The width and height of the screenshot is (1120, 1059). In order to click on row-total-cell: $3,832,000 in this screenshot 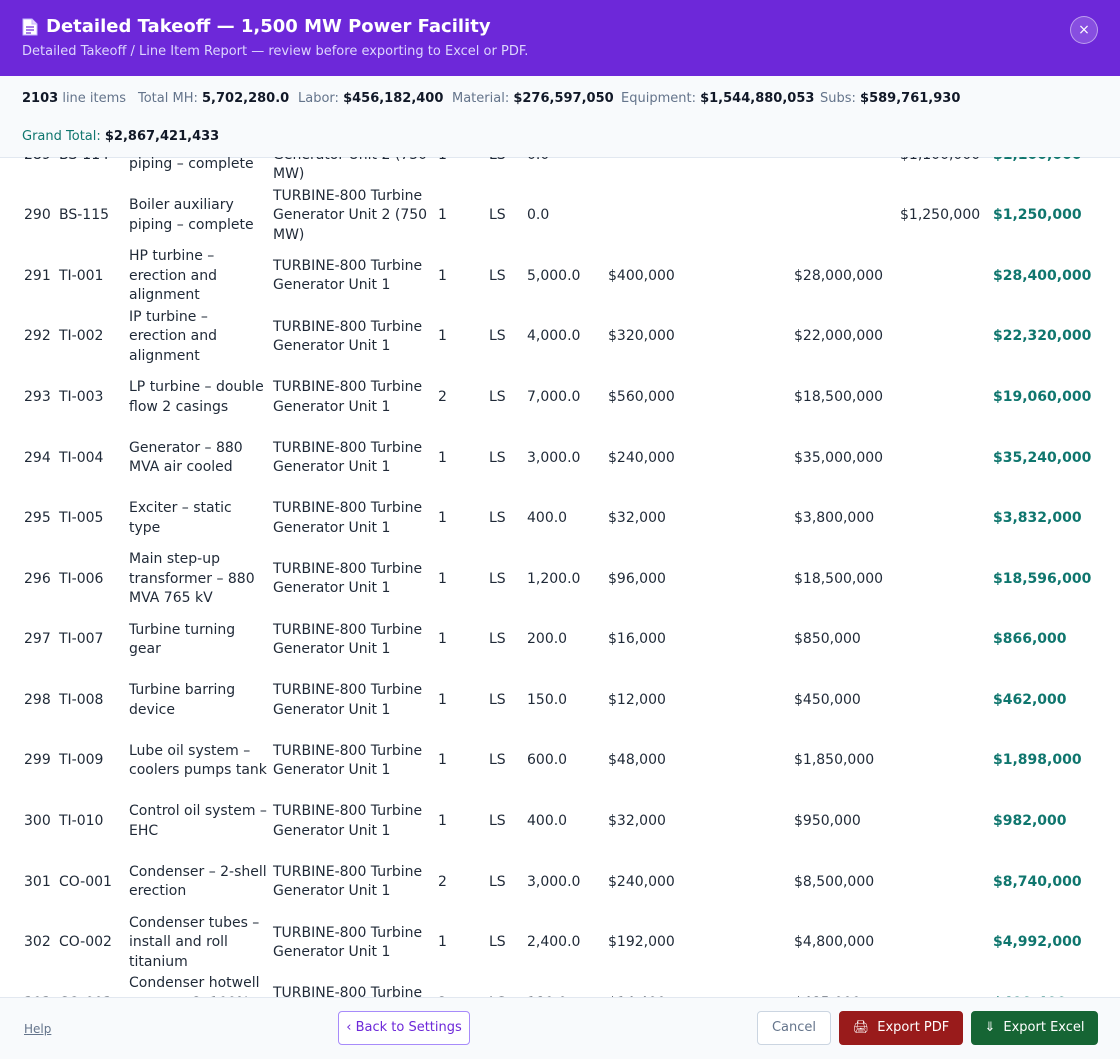, I will do `click(1037, 518)`.